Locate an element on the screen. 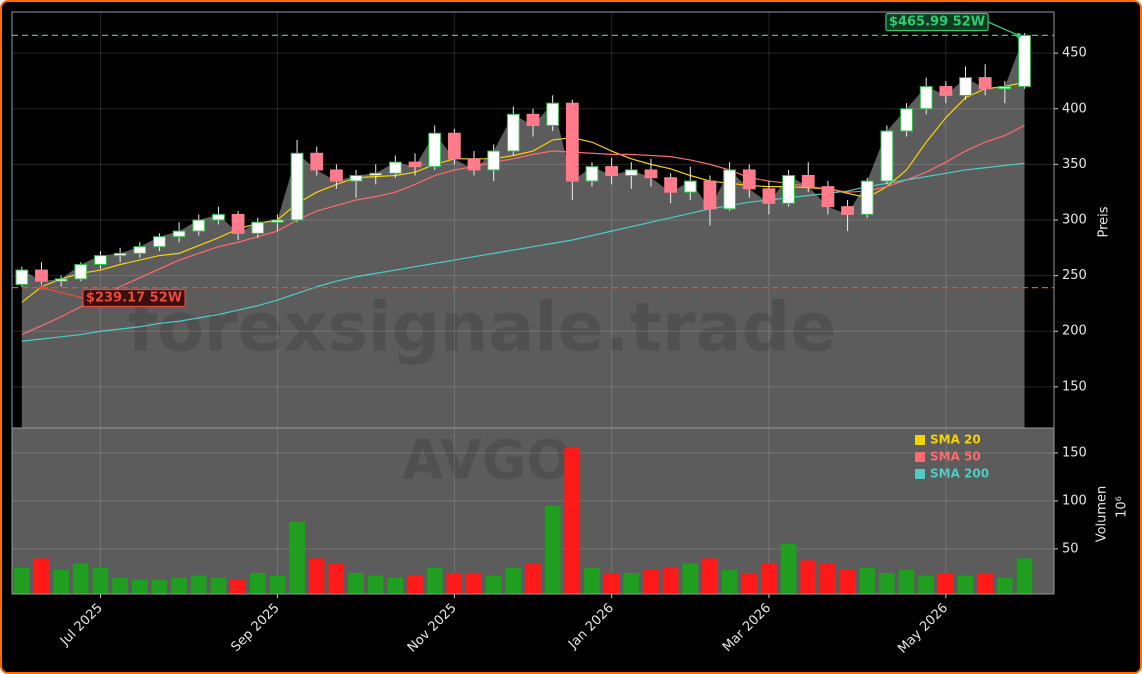  legend-label: SMA 20 is located at coordinates (955, 440).